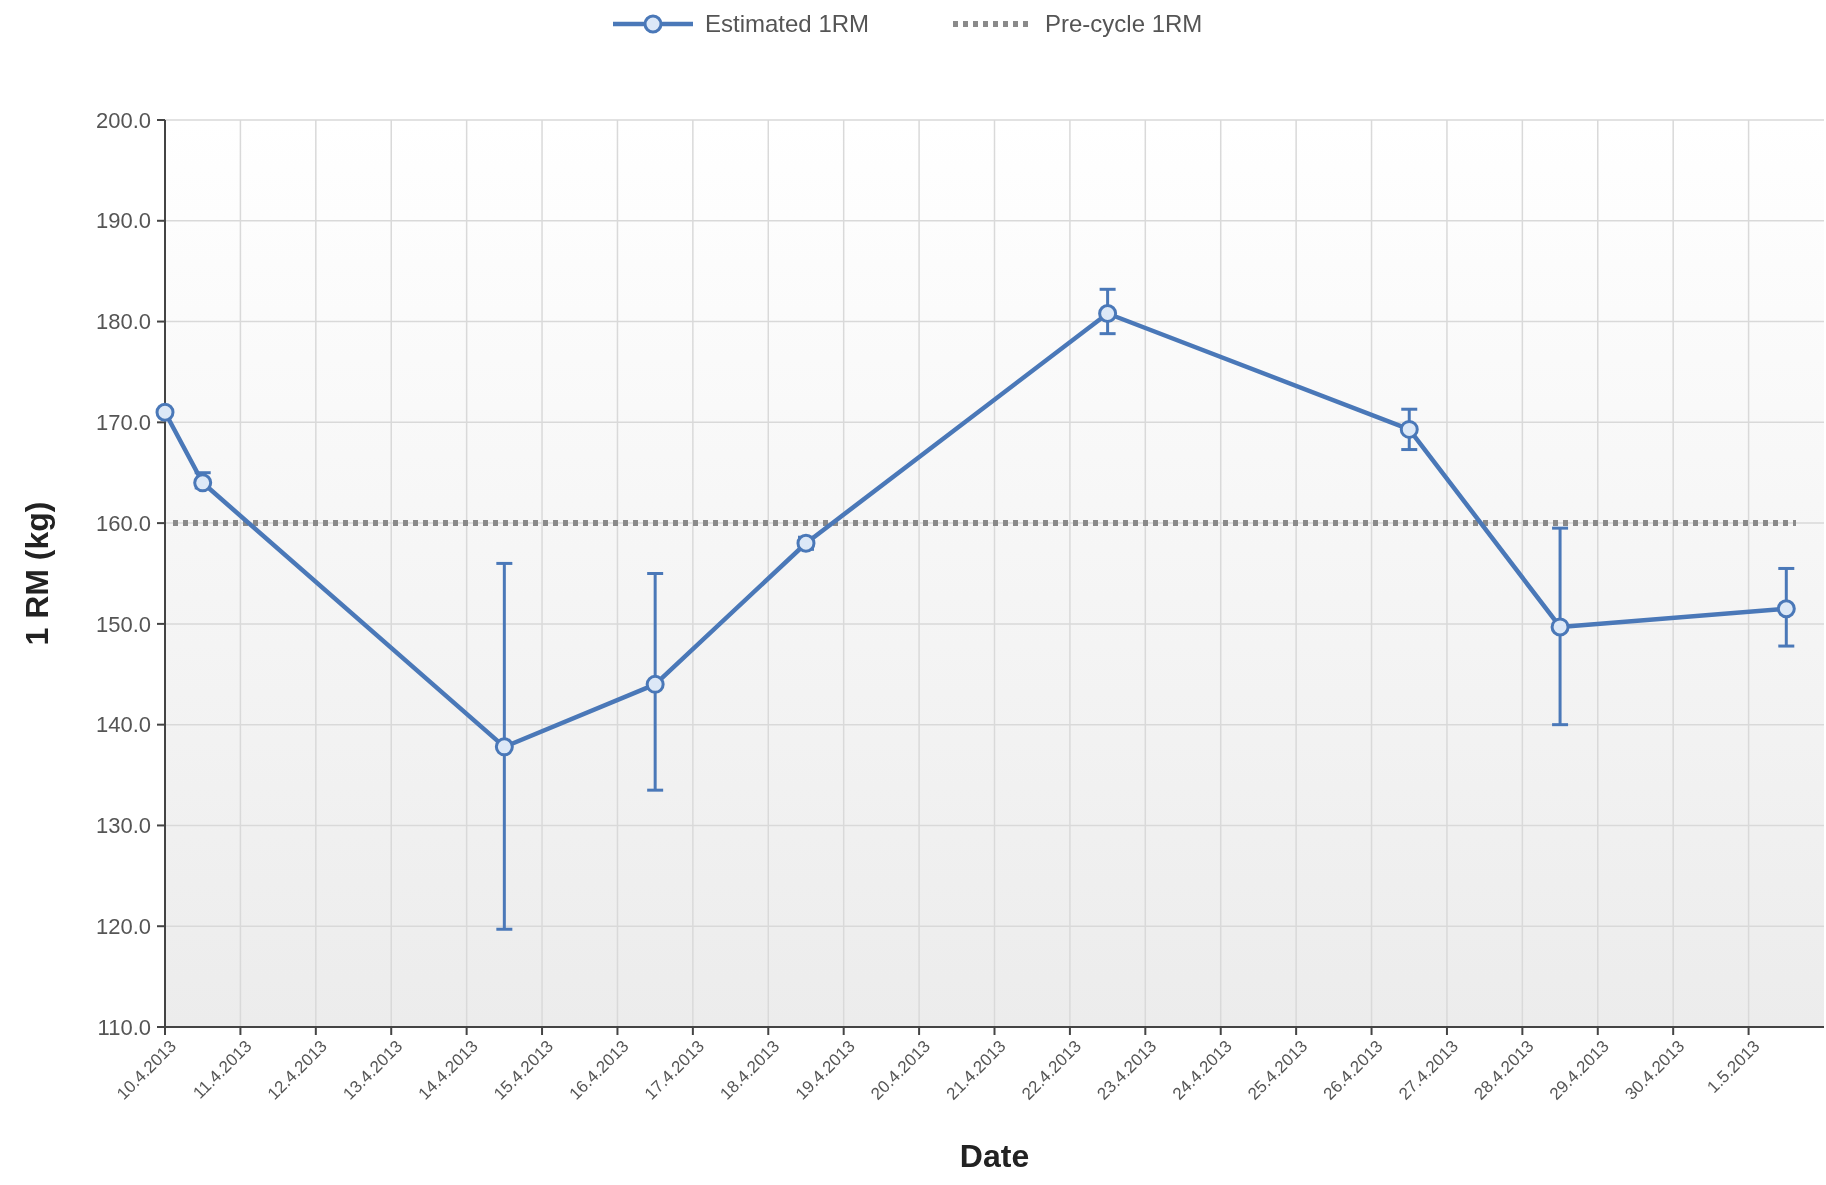 This screenshot has width=1826, height=1185. I want to click on legend-label: Estimated 1RM, so click(787, 24).